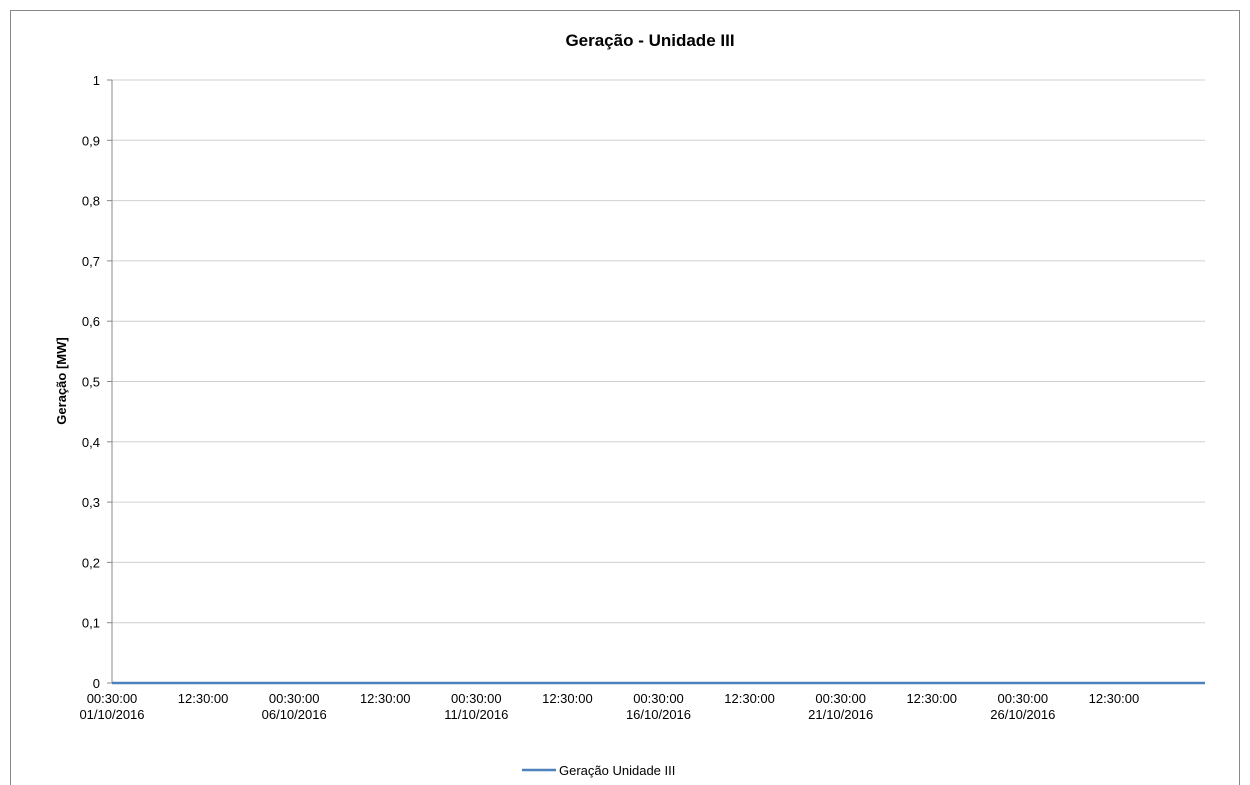 This screenshot has height=785, width=1250. What do you see at coordinates (91, 321) in the screenshot?
I see `y-tick-label: 0,6` at bounding box center [91, 321].